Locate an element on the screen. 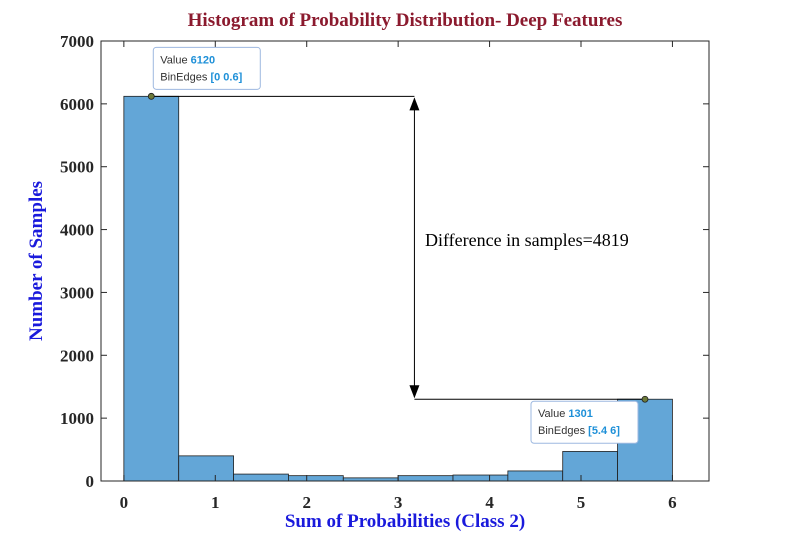 This screenshot has width=785, height=541. x-tick-label-2: 2 is located at coordinates (306, 502).